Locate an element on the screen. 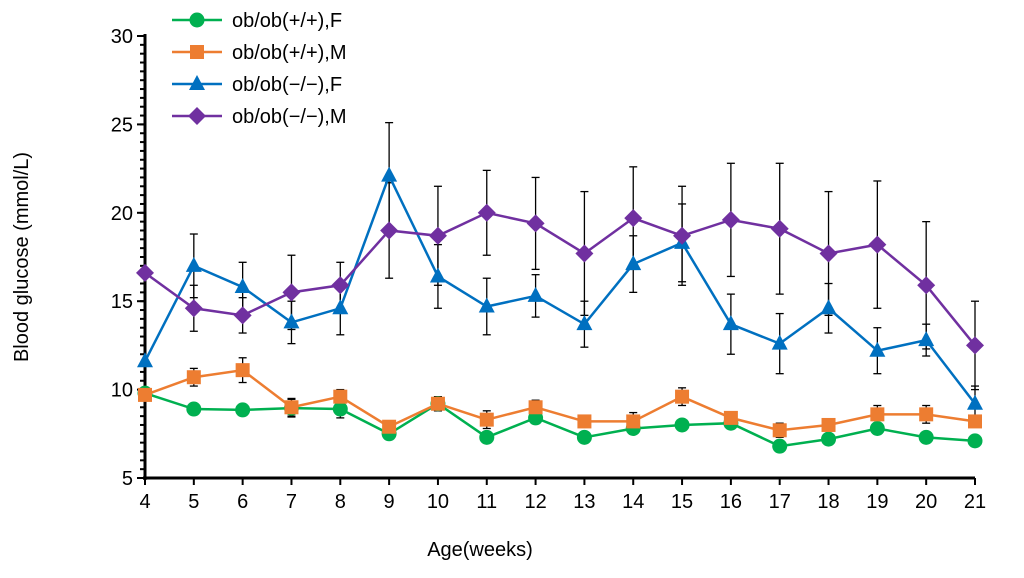 Image resolution: width=1024 pixels, height=578 pixels. x-tick-label: 17 is located at coordinates (780, 502).